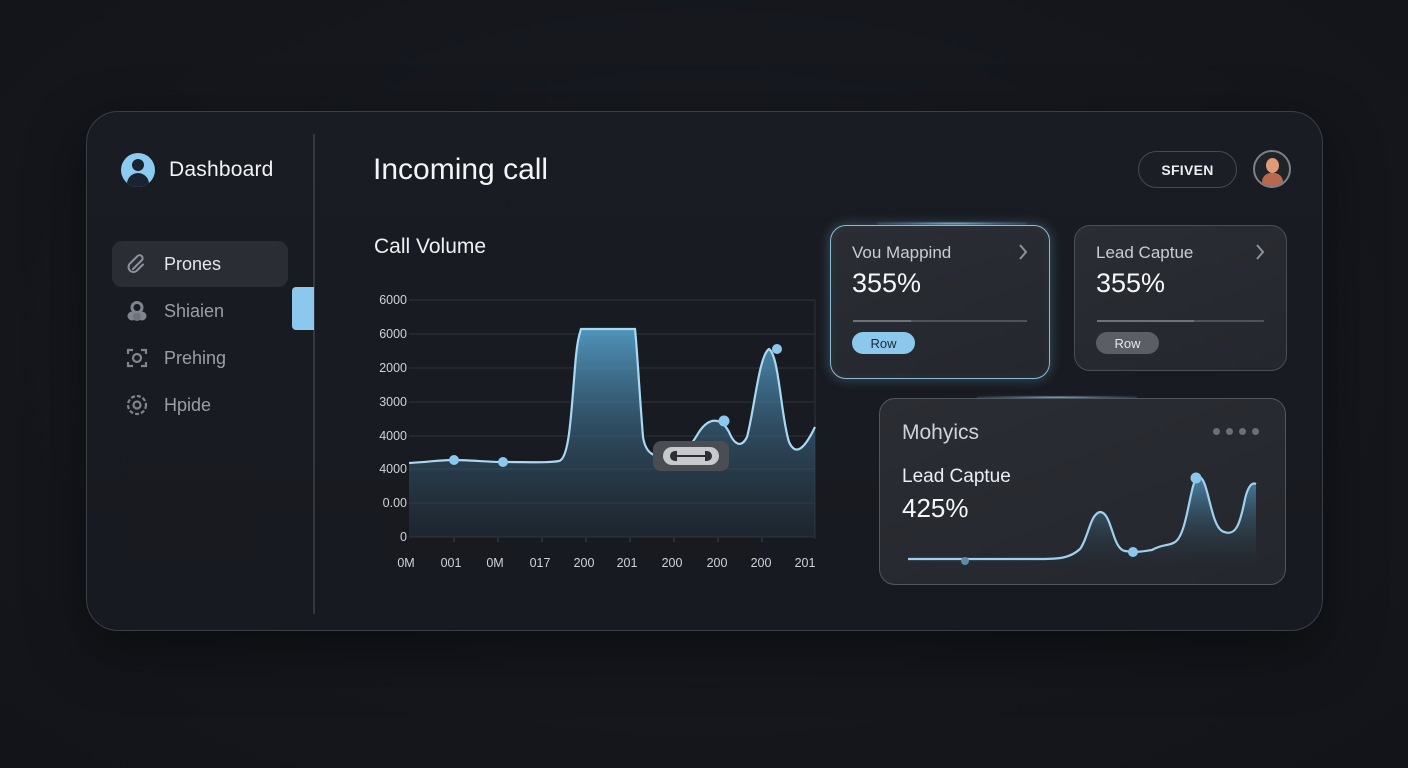  What do you see at coordinates (137, 264) in the screenshot?
I see `paperclip-icon` at bounding box center [137, 264].